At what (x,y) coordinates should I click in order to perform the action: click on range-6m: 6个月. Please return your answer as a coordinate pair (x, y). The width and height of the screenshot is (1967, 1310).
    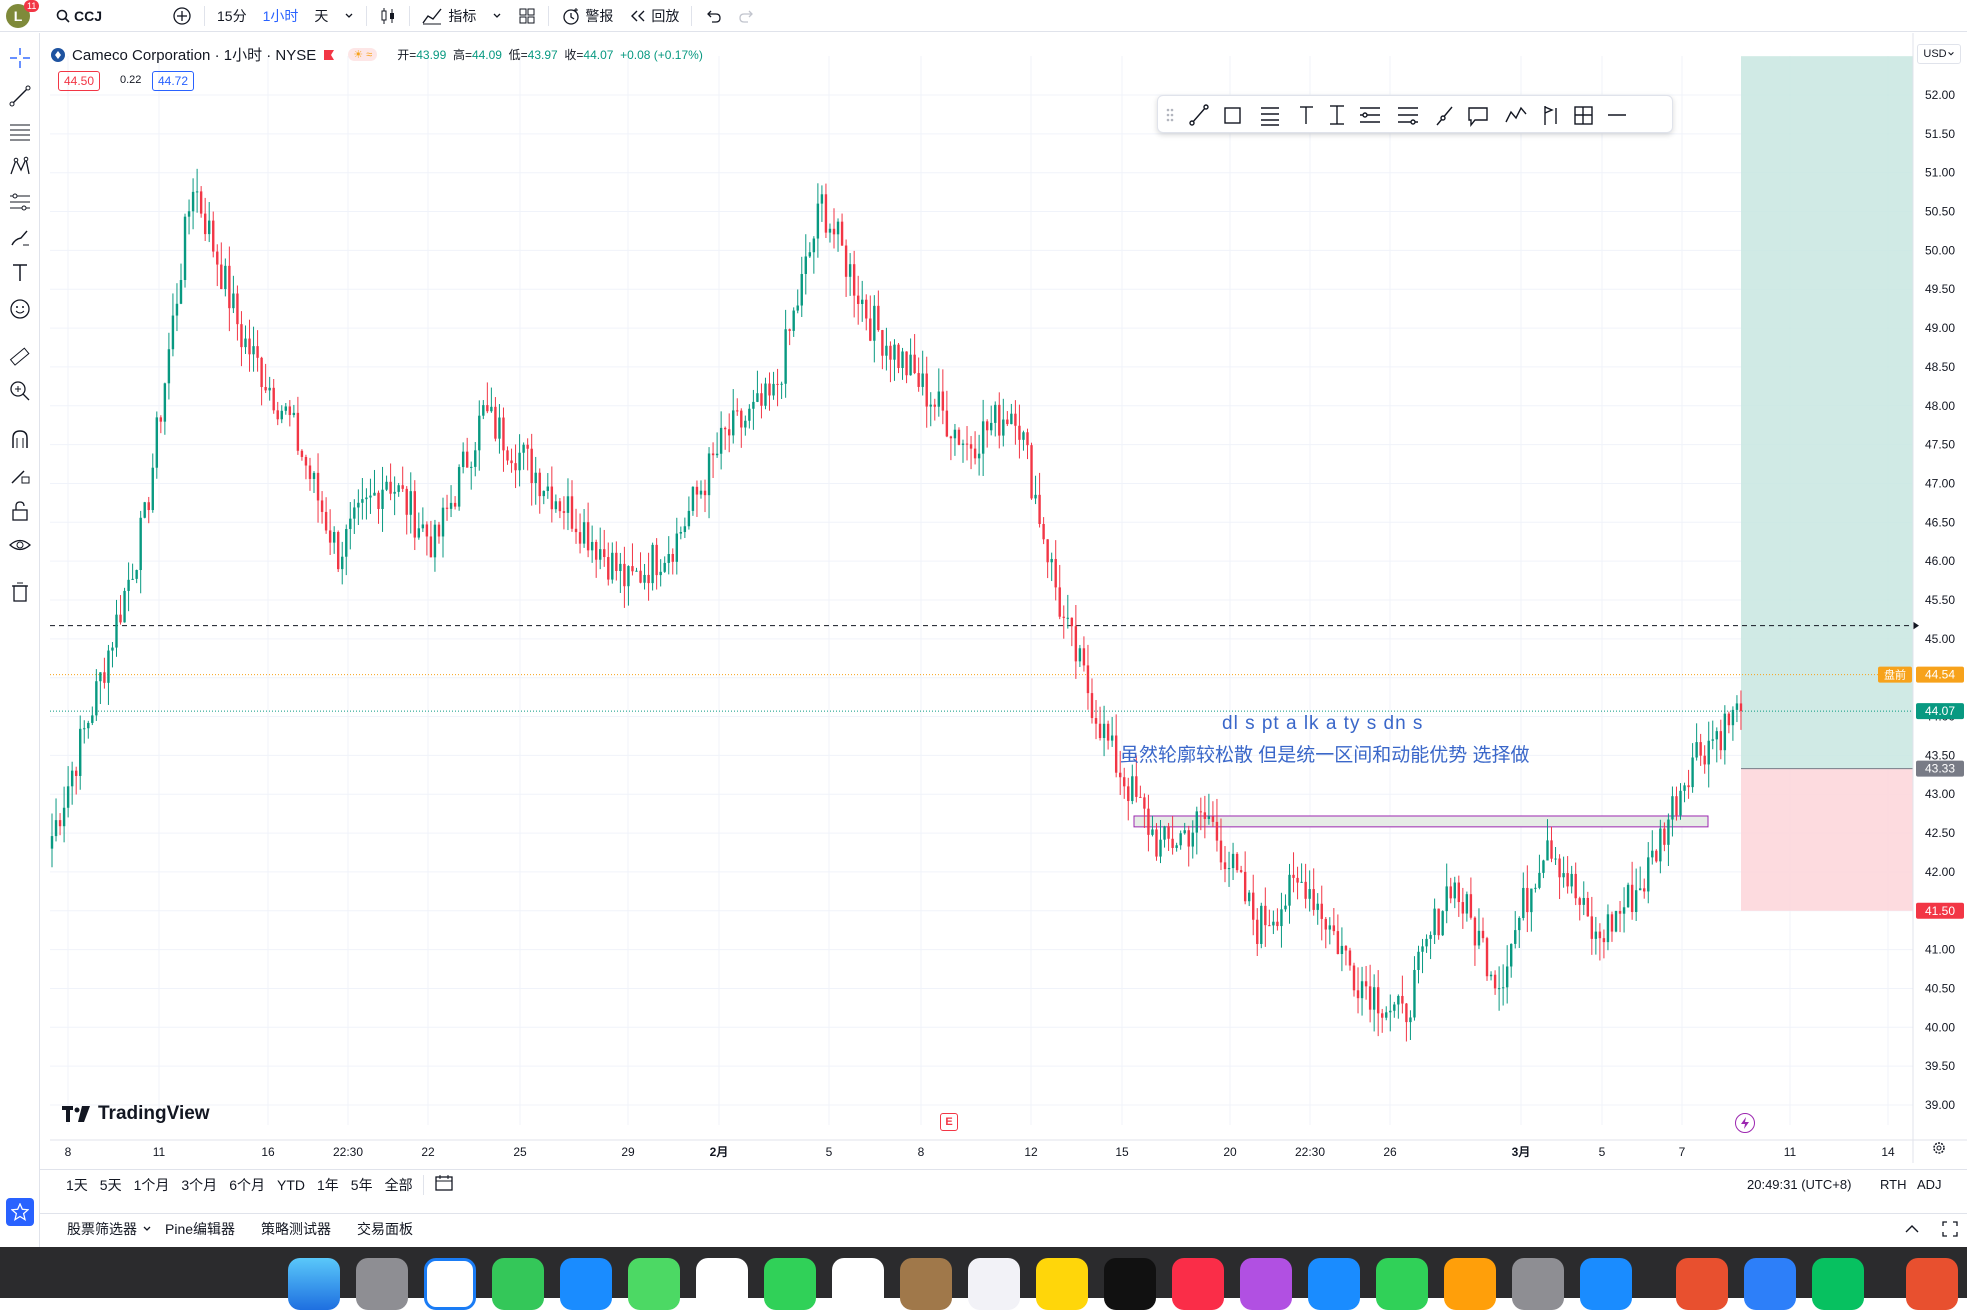
    Looking at the image, I should click on (247, 1184).